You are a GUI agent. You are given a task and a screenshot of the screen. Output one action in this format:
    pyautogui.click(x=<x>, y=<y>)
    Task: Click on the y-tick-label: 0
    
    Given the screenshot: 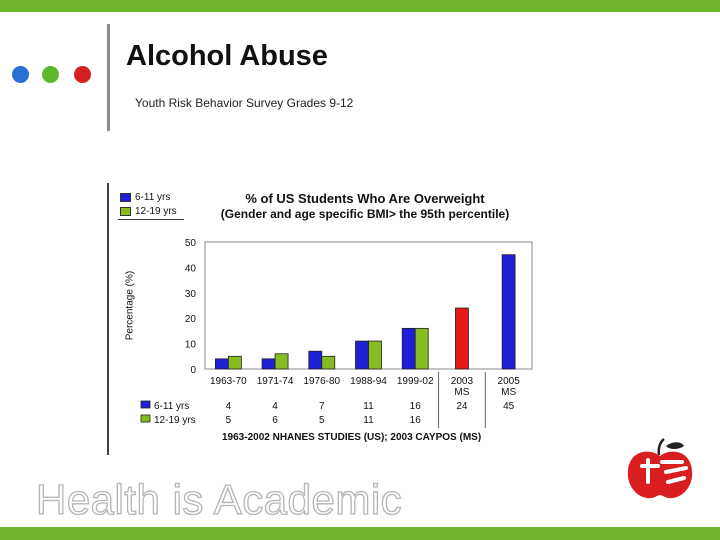 What is the action you would take?
    pyautogui.click(x=193, y=370)
    